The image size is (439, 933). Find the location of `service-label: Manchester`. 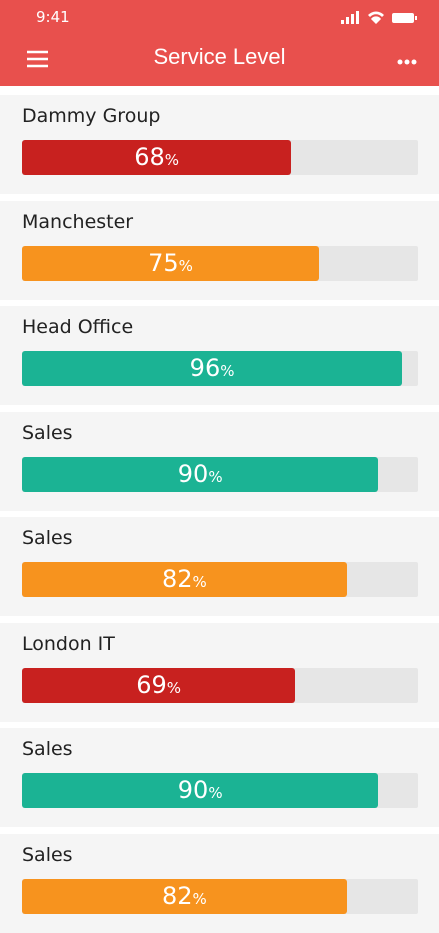

service-label: Manchester is located at coordinates (78, 221).